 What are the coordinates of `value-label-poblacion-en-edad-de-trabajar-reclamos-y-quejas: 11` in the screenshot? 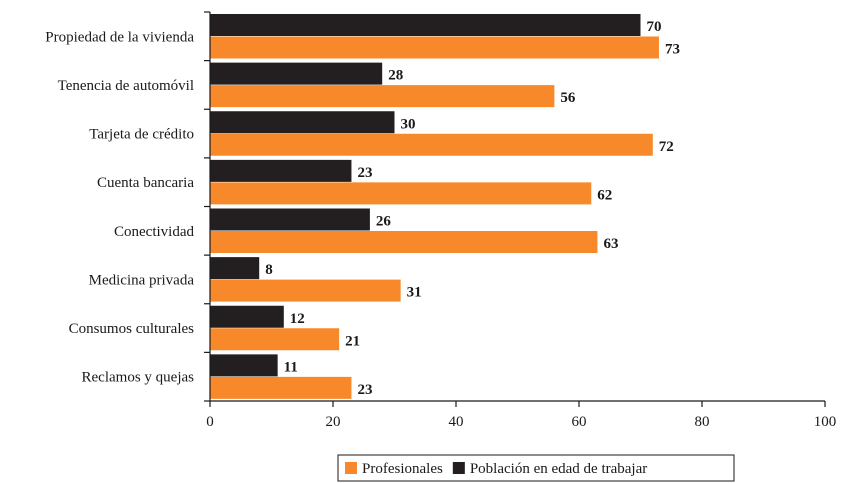 It's located at (291, 367).